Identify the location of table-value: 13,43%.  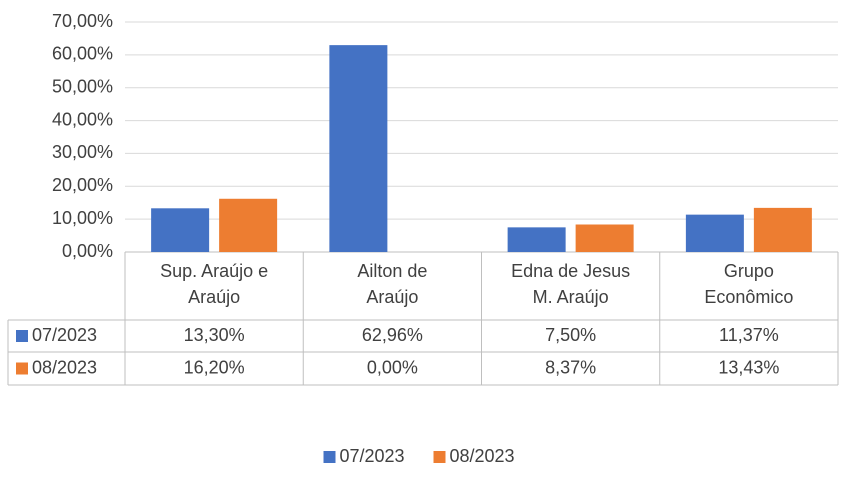
(748, 367).